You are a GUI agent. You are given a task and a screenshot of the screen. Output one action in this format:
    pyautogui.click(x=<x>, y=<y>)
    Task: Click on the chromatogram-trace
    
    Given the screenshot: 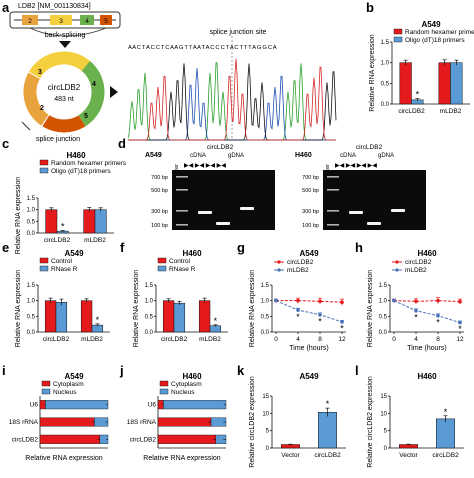 What is the action you would take?
    pyautogui.click(x=232, y=99)
    